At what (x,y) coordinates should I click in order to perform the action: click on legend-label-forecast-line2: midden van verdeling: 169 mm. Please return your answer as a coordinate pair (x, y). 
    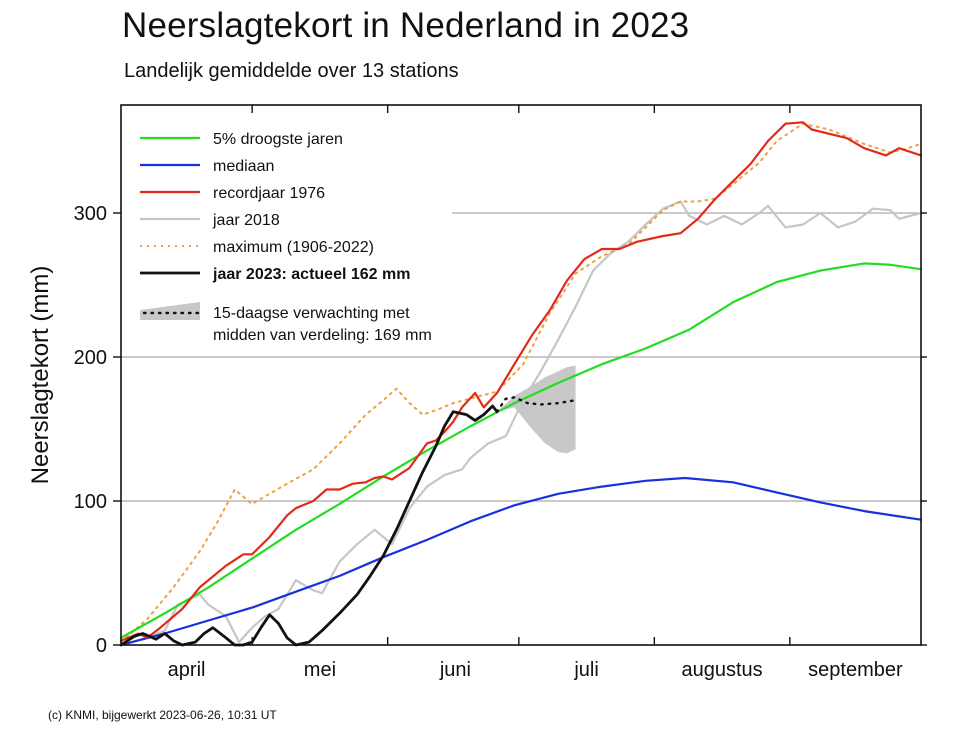
    Looking at the image, I should click on (322, 335).